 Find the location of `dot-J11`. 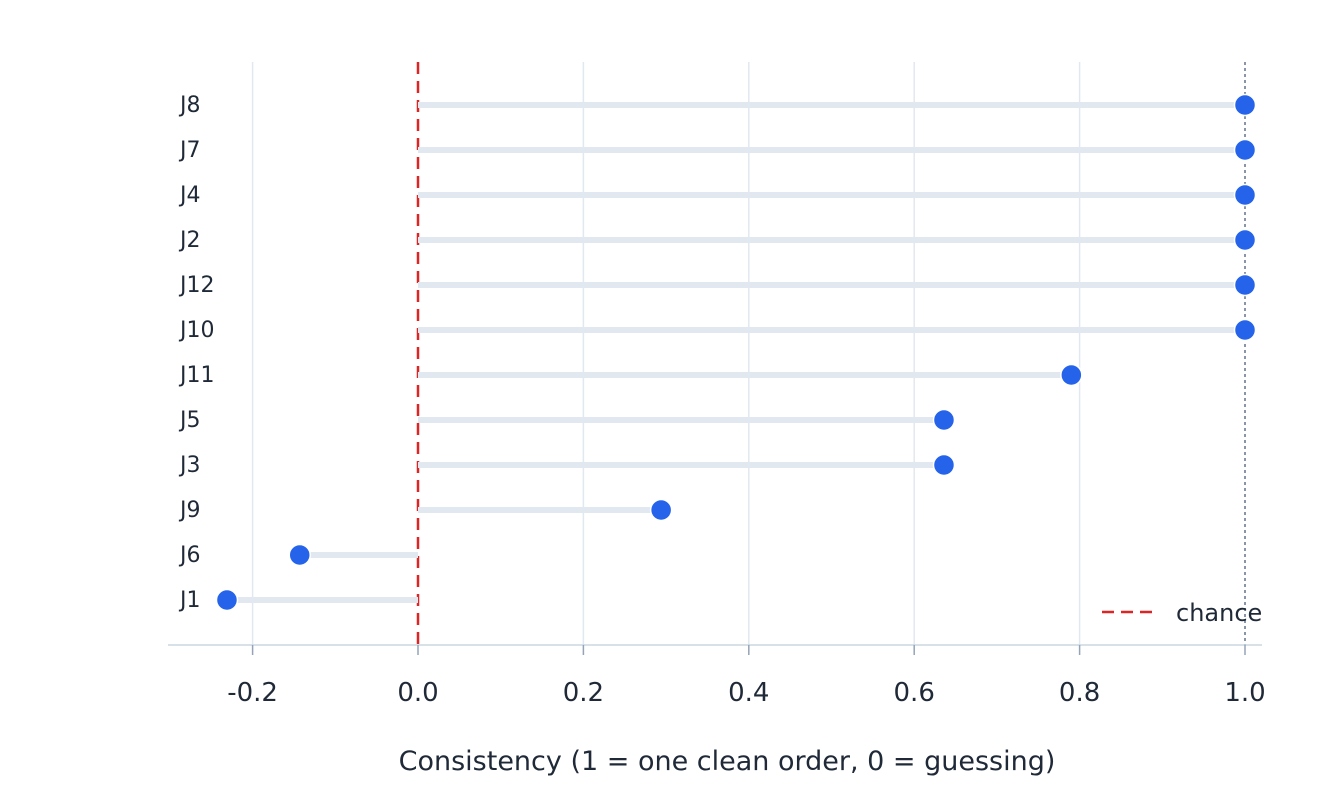

dot-J11 is located at coordinates (1071, 375).